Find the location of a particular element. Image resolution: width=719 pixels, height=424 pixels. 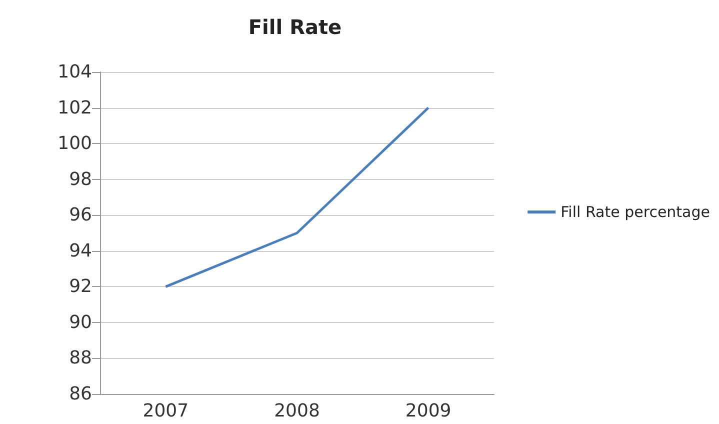

x-tick-label: 2008 is located at coordinates (297, 411).